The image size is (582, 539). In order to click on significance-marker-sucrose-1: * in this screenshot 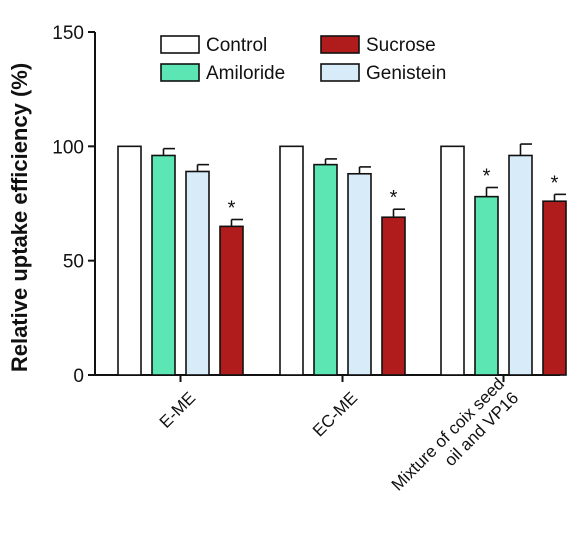, I will do `click(232, 209)`.